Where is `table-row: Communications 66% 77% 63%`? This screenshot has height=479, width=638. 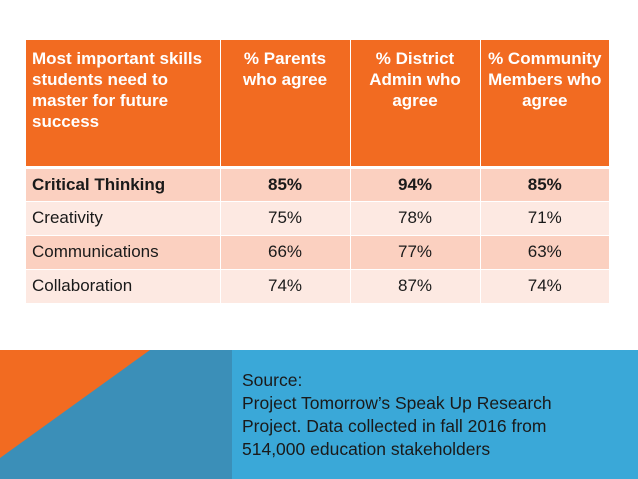
table-row: Communications 66% 77% 63% is located at coordinates (317, 252).